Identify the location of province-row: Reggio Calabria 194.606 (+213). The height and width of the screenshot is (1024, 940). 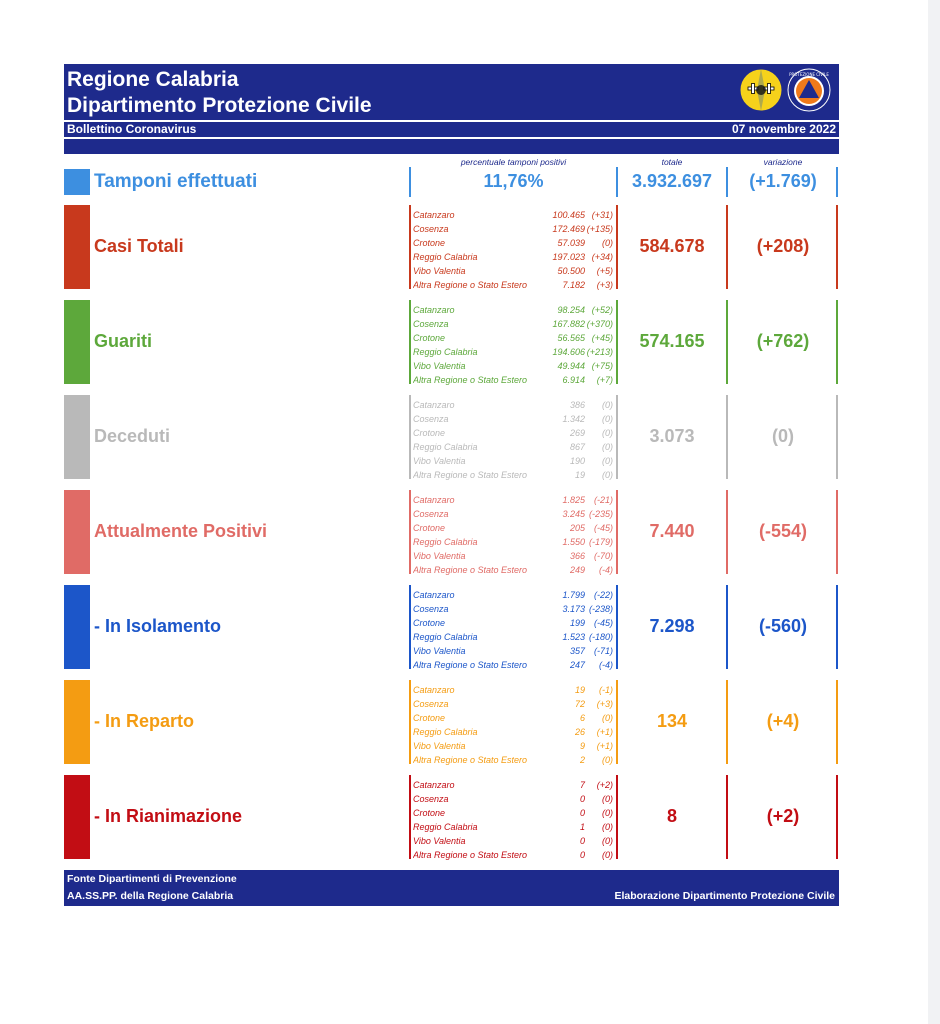
(513, 352).